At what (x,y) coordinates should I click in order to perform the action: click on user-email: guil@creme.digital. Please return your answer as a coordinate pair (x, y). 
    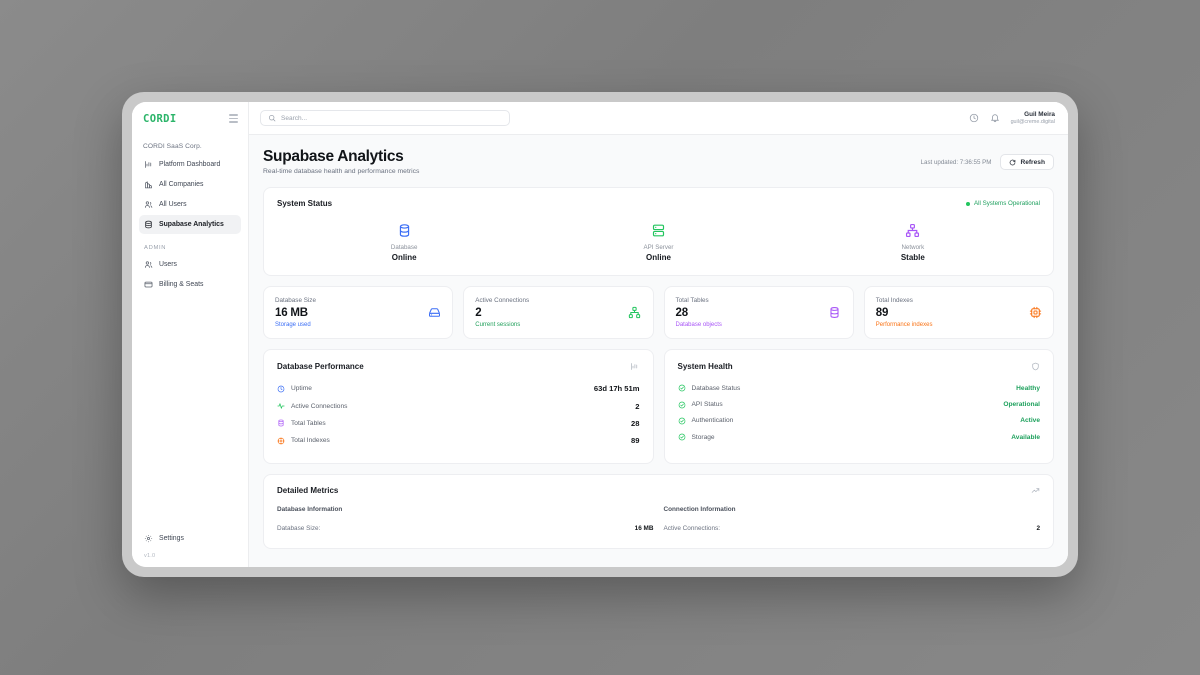
    Looking at the image, I should click on (1032, 121).